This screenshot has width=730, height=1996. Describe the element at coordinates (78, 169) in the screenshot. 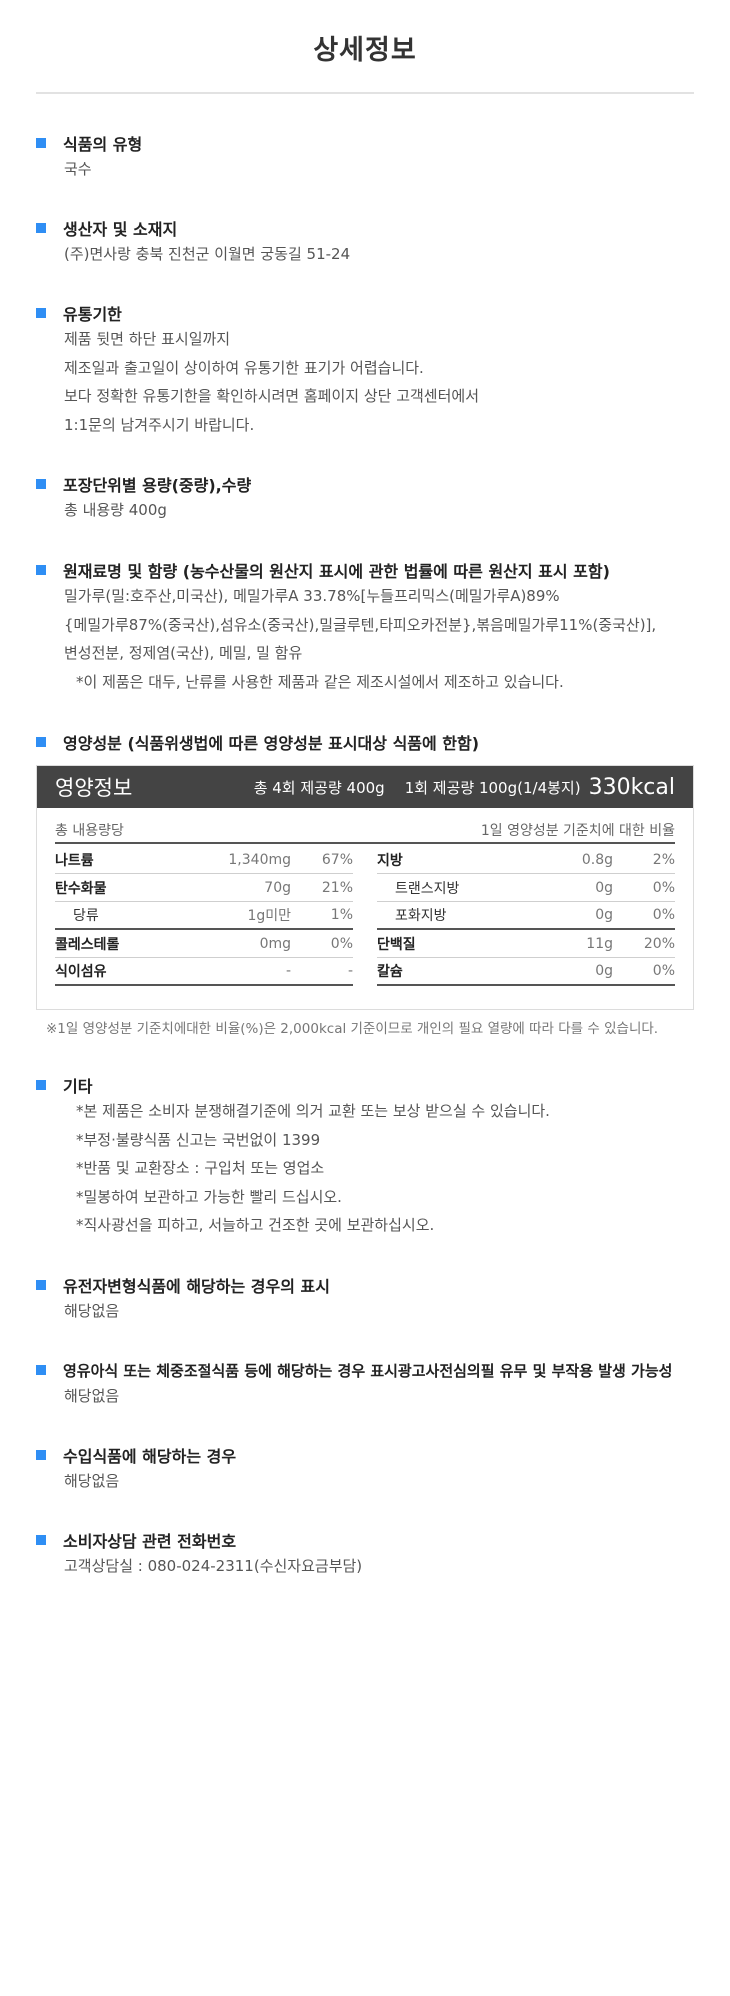

I see `section-line: 국수` at that location.